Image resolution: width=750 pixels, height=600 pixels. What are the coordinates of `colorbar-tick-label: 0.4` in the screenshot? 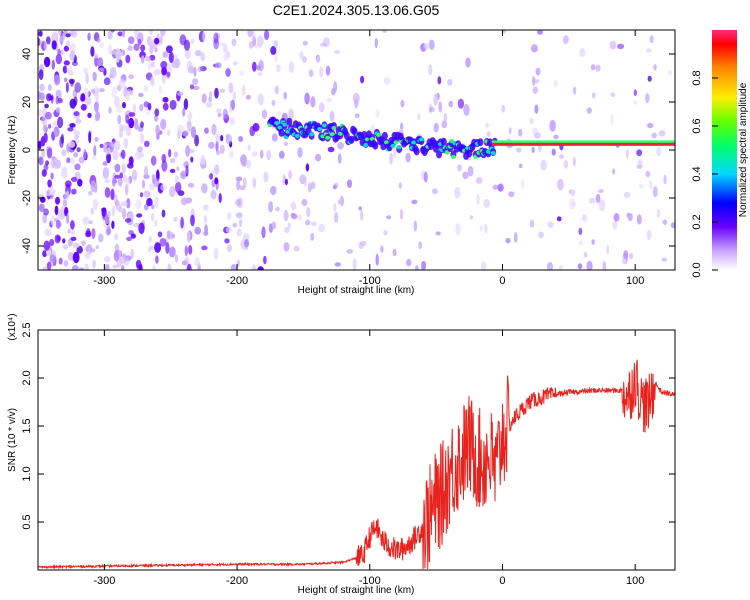 It's located at (697, 173).